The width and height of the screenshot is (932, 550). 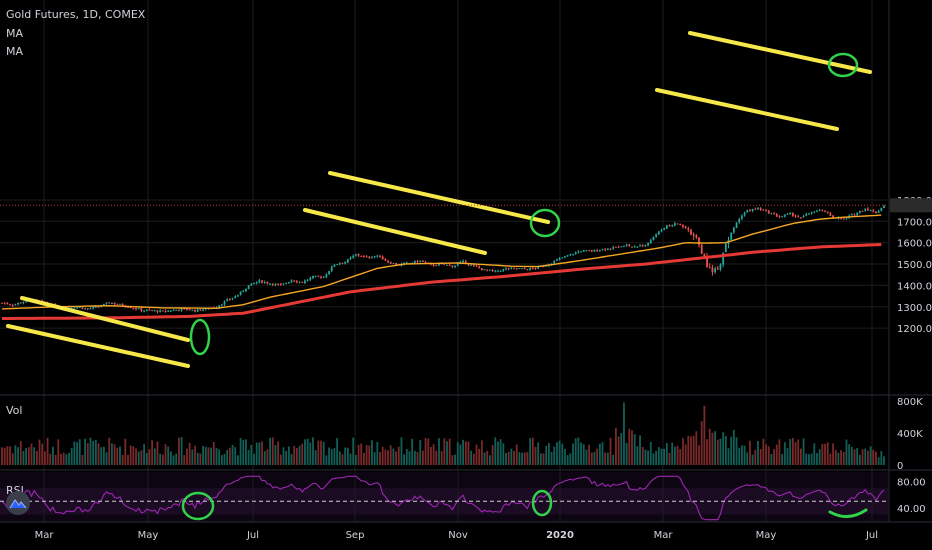 I want to click on time-tick-label: Mar, so click(x=45, y=535).